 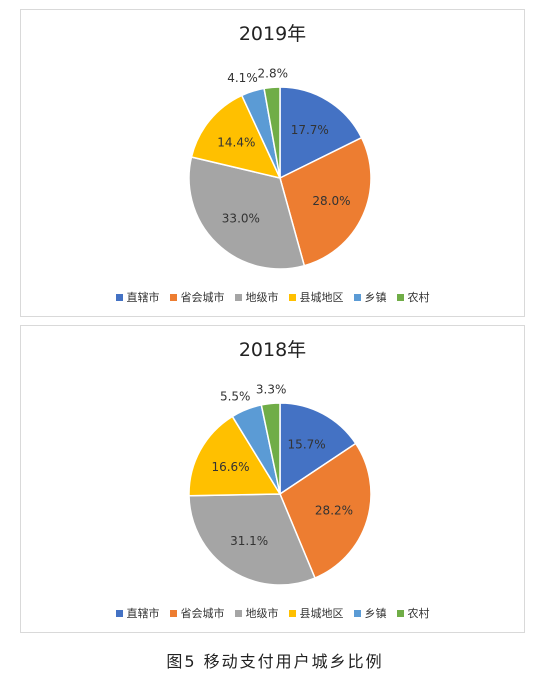 What do you see at coordinates (241, 219) in the screenshot?
I see `pie-slice-label-3: 33.0%` at bounding box center [241, 219].